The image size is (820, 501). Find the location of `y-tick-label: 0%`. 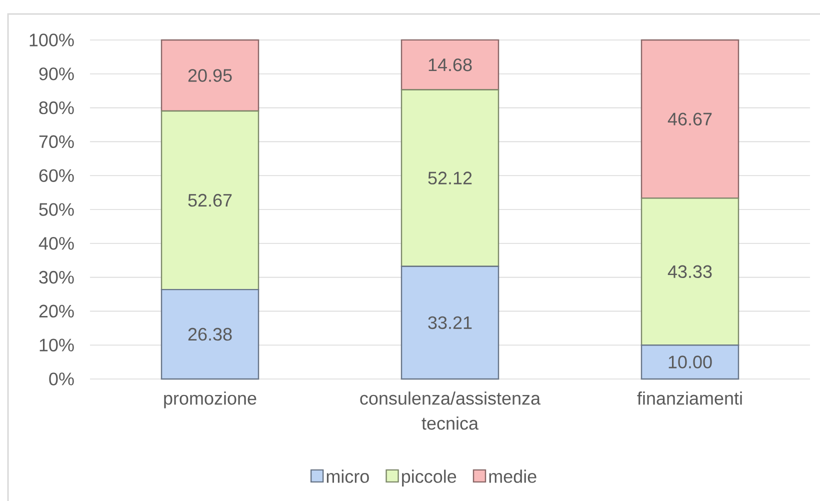

y-tick-label: 0% is located at coordinates (61, 379).